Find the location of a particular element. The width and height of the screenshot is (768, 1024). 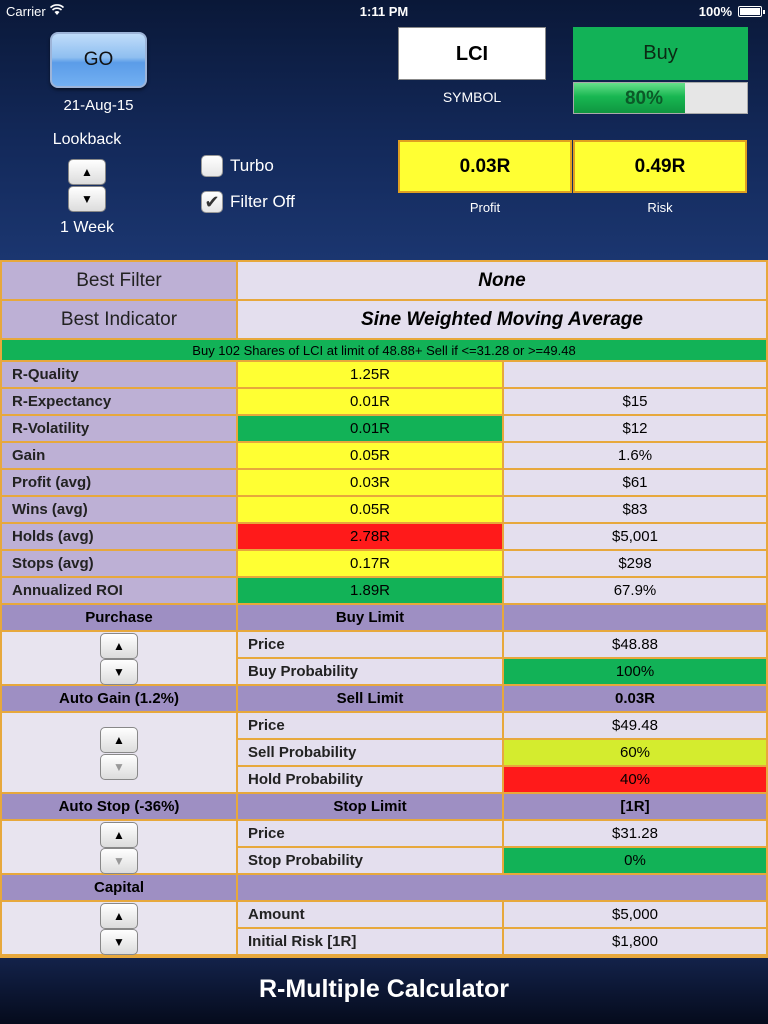

metric-label-r-quality: R-Quality is located at coordinates (119, 374).